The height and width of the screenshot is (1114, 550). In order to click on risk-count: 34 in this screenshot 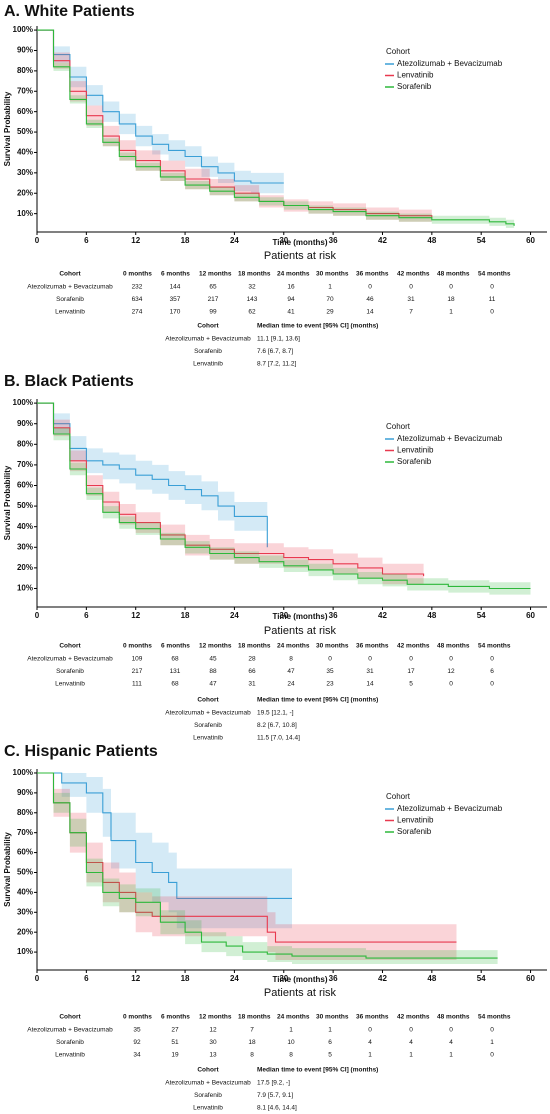, I will do `click(137, 1055)`.